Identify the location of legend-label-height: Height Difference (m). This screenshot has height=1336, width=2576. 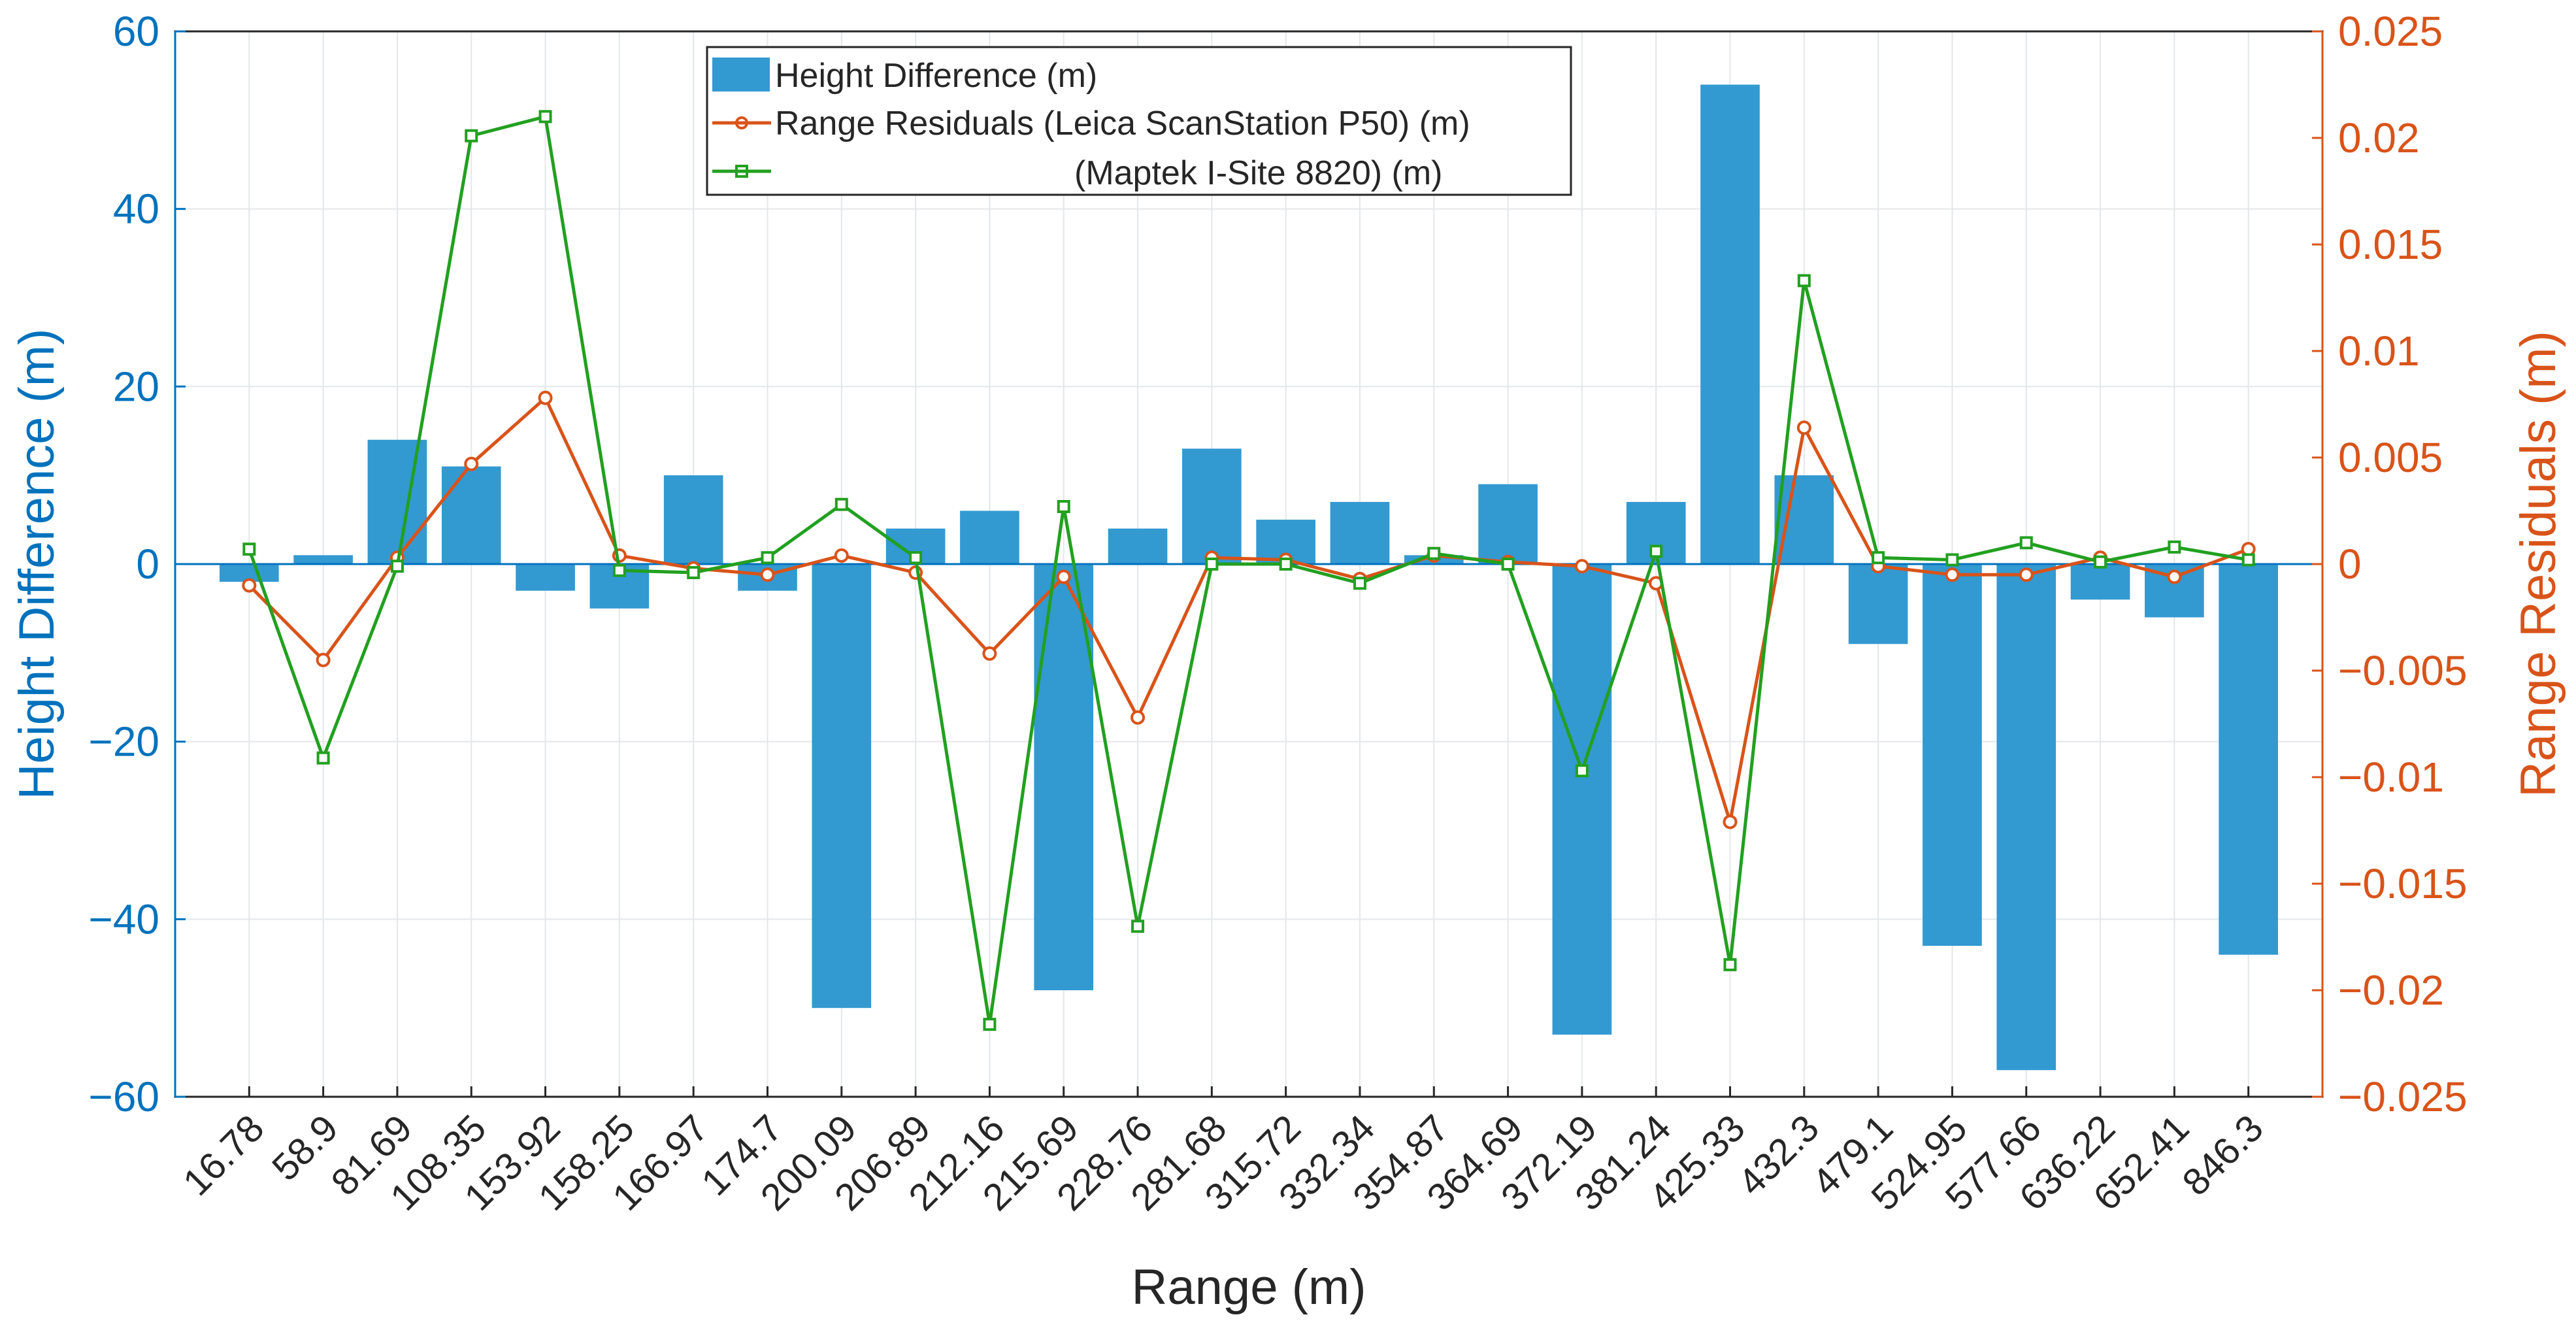
(936, 76).